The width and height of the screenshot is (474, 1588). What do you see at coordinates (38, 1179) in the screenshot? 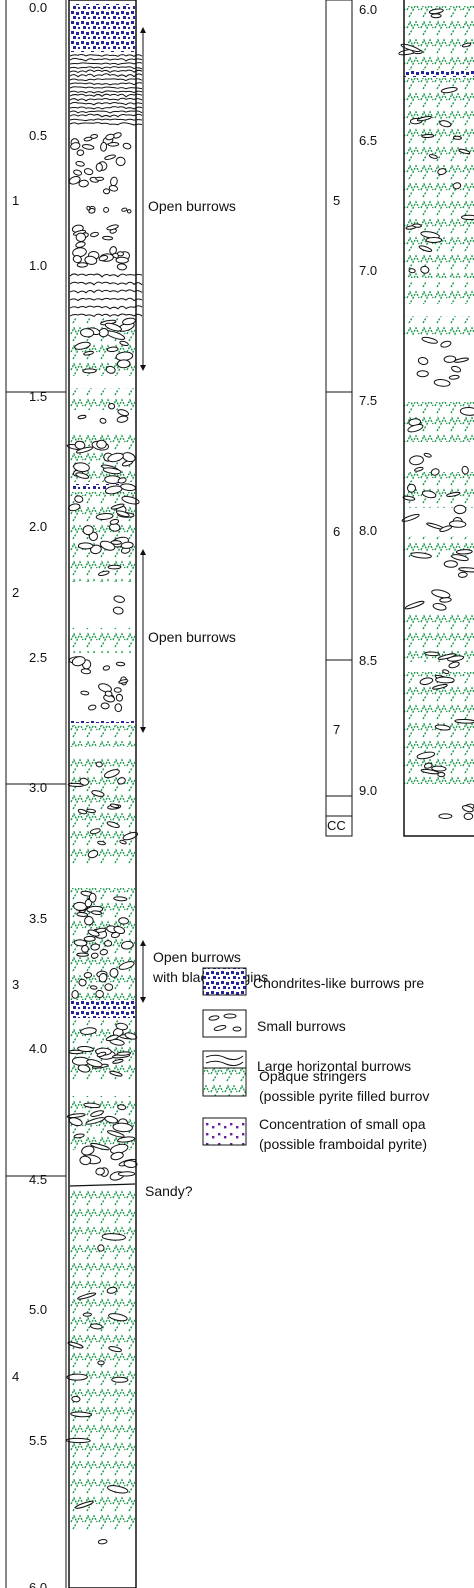
I see `depth-tick-label: 4.5` at bounding box center [38, 1179].